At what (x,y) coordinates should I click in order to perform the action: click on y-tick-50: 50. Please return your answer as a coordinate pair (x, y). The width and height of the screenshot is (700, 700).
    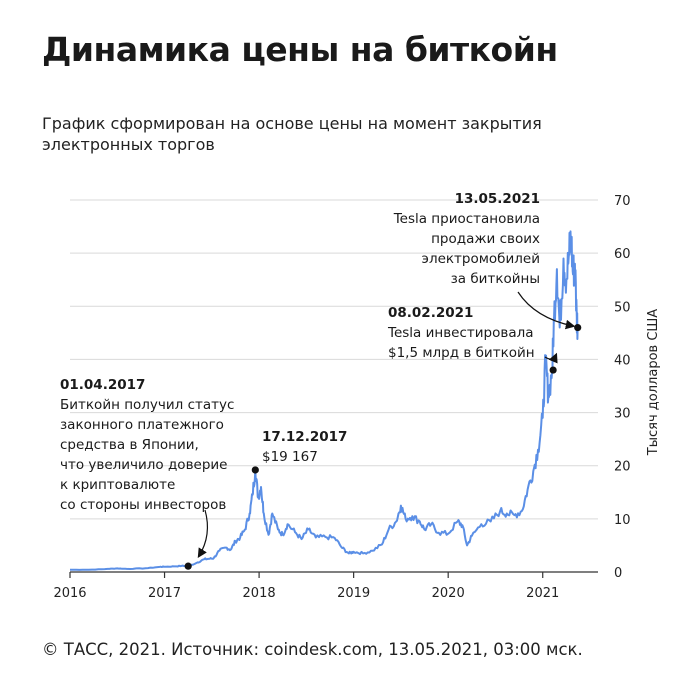
    Looking at the image, I should click on (622, 307).